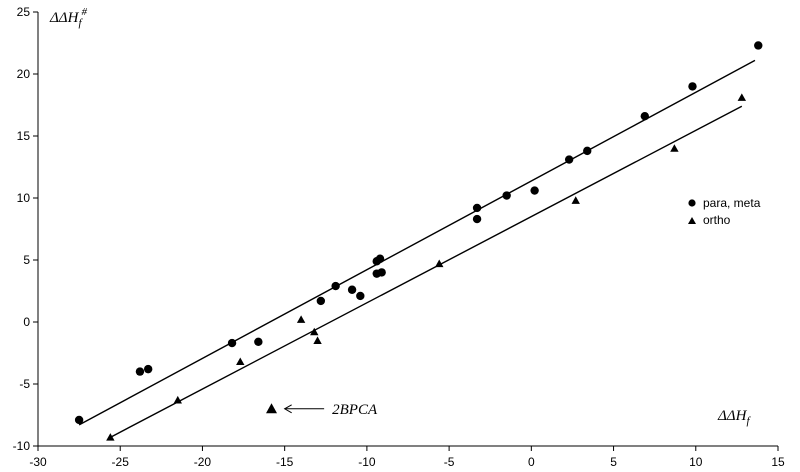  Describe the element at coordinates (717, 220) in the screenshot. I see `legend-label-ortho: ortho` at that location.